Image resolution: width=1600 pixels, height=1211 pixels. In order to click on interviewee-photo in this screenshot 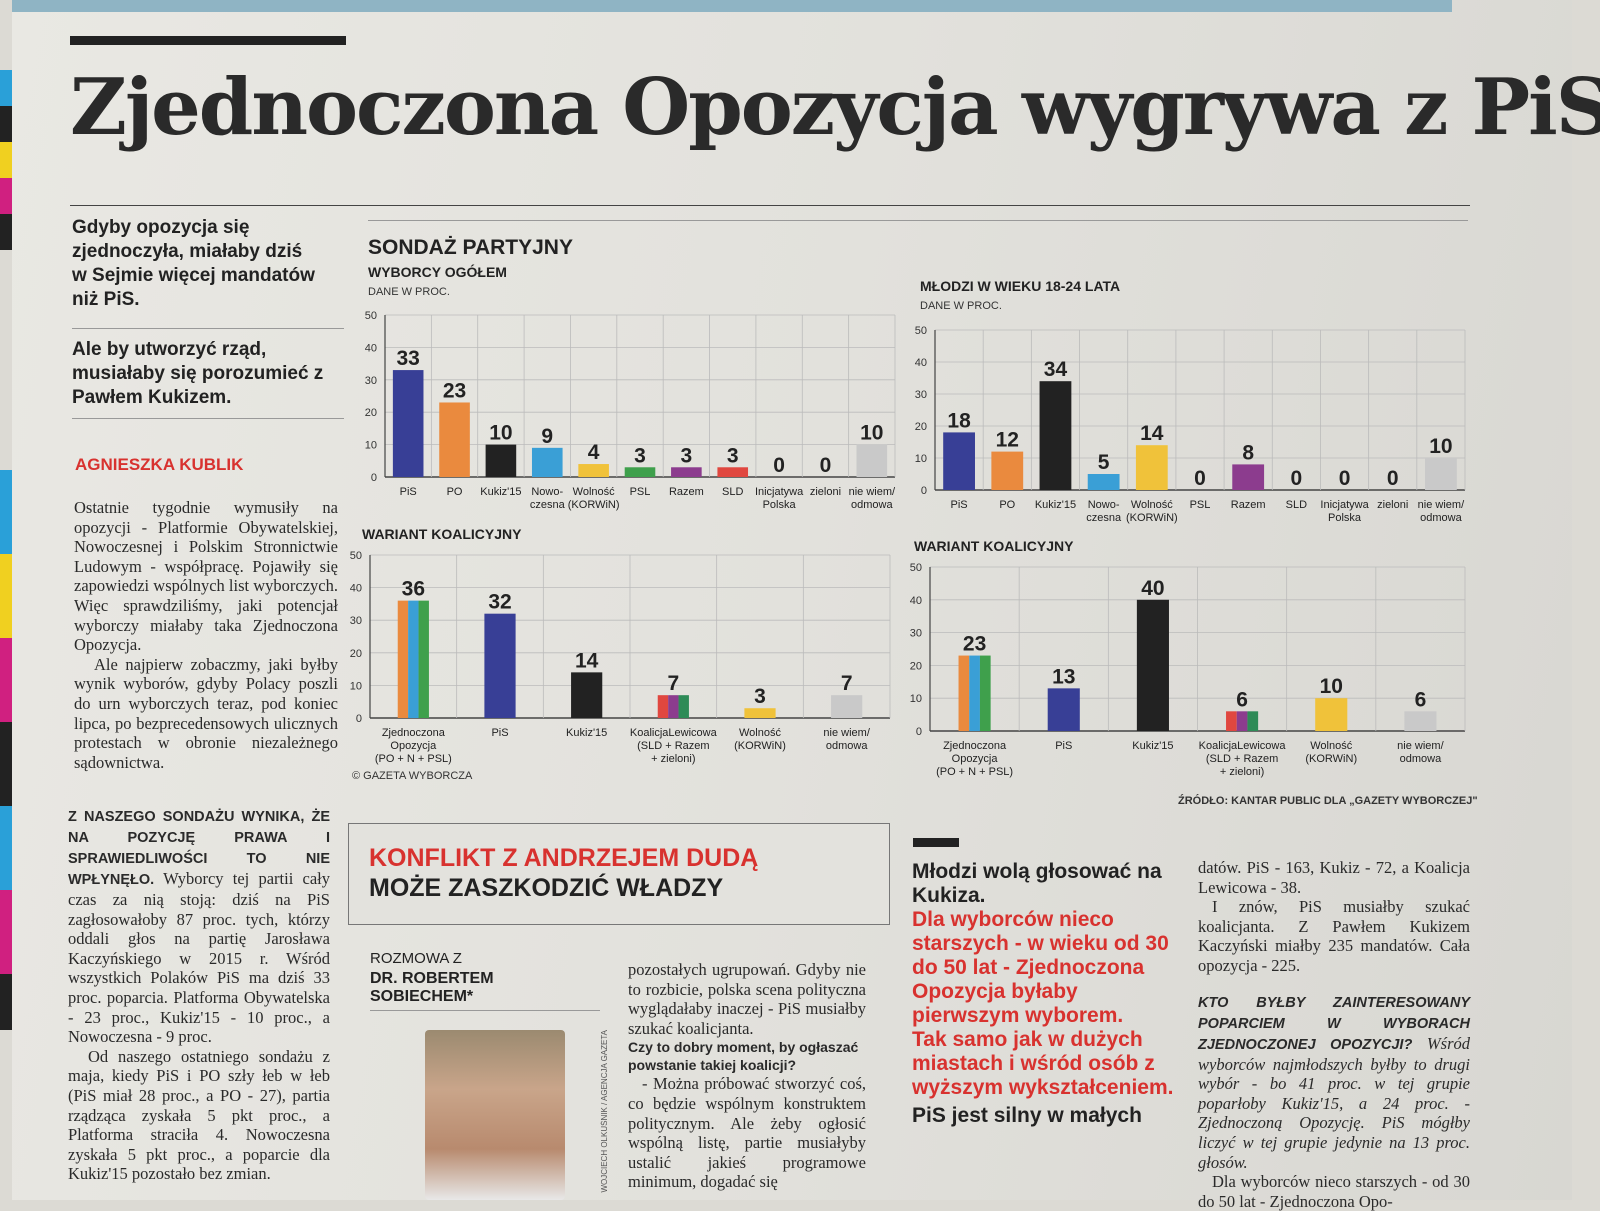, I will do `click(495, 1115)`.